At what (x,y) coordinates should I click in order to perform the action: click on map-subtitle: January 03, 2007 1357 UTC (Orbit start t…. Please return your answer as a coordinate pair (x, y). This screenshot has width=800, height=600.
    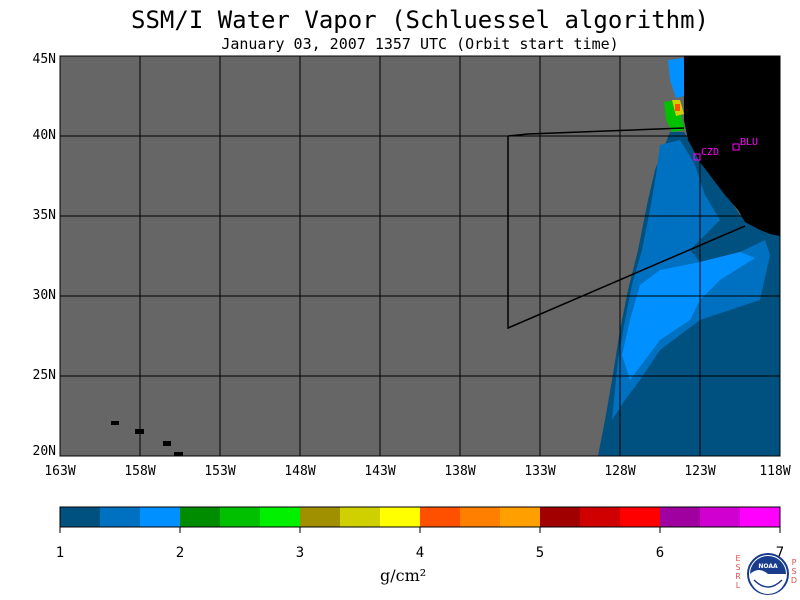
    Looking at the image, I should click on (420, 44).